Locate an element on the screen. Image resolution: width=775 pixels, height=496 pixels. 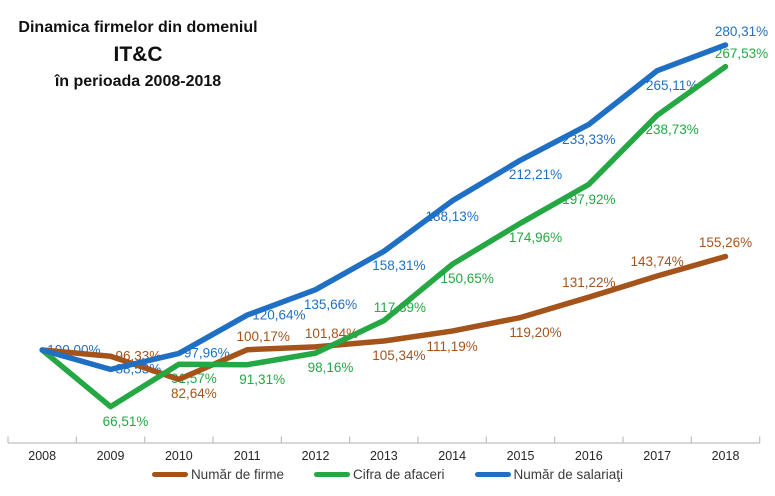
legend-label: Număr de salariaţi is located at coordinates (568, 474).